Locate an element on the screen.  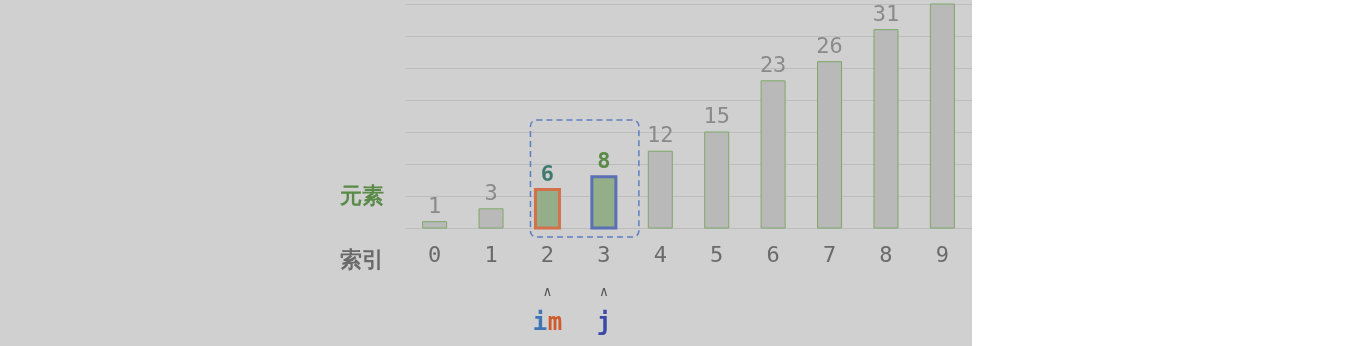
data-label: 23 is located at coordinates (773, 64).